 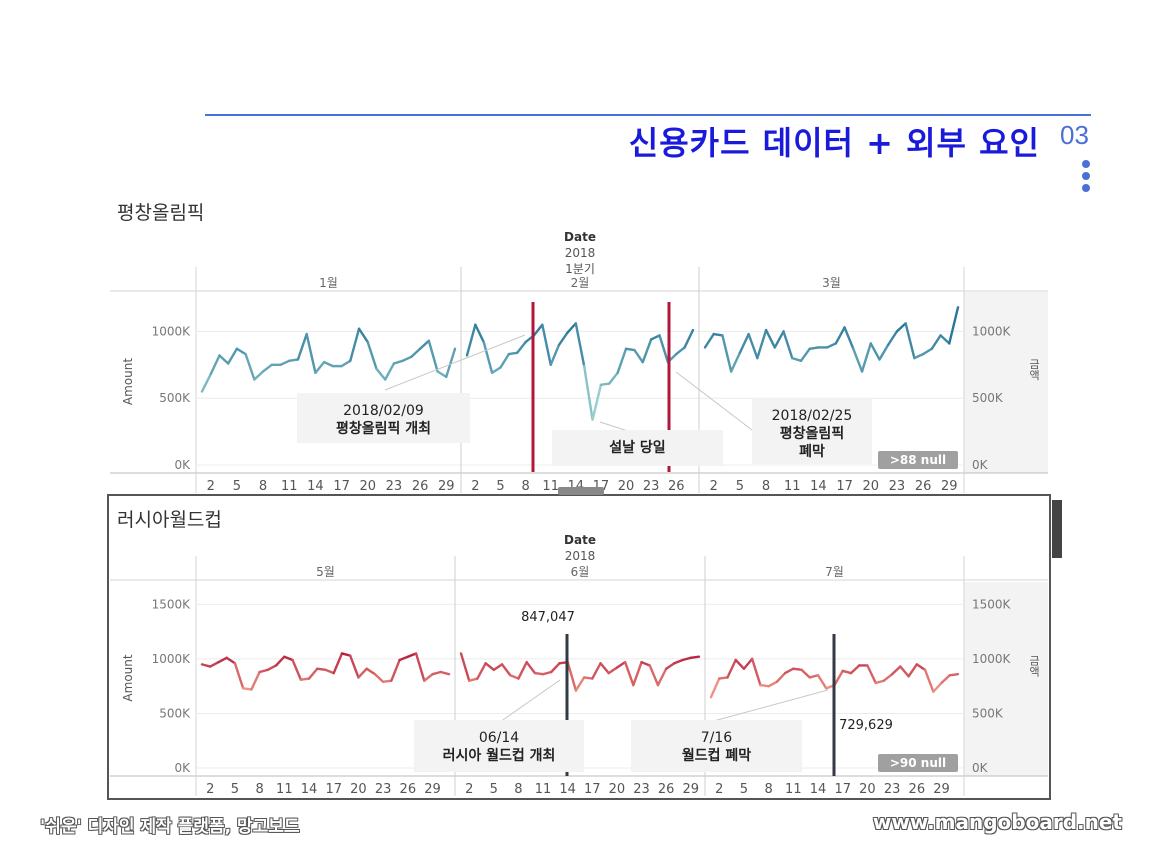 What do you see at coordinates (580, 253) in the screenshot?
I see `chart-header-year-label: 2018` at bounding box center [580, 253].